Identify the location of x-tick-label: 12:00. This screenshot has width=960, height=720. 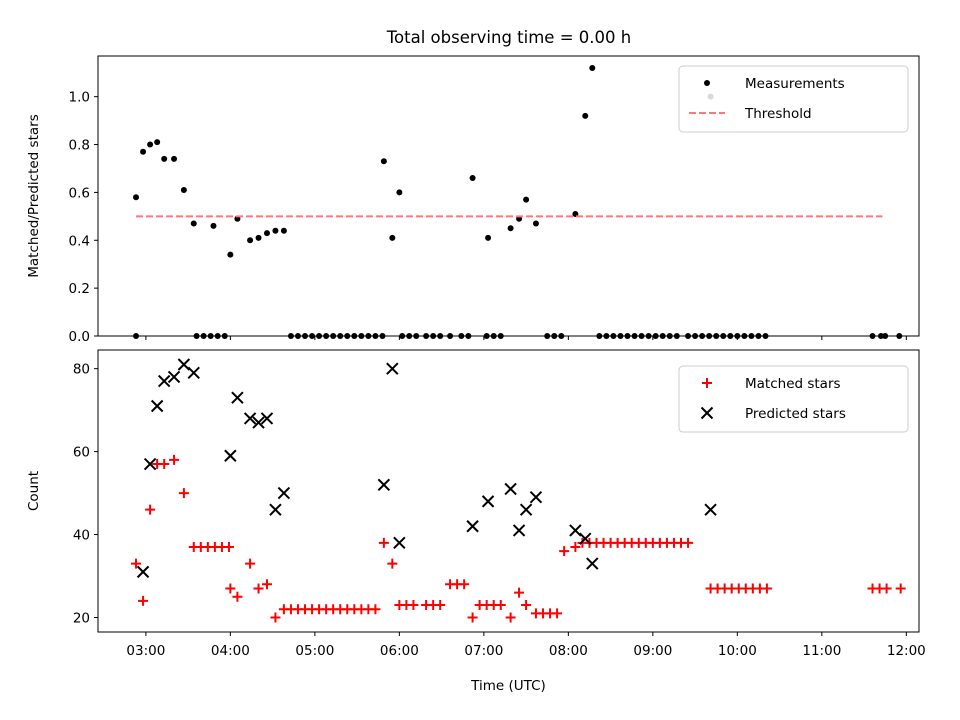
(906, 651).